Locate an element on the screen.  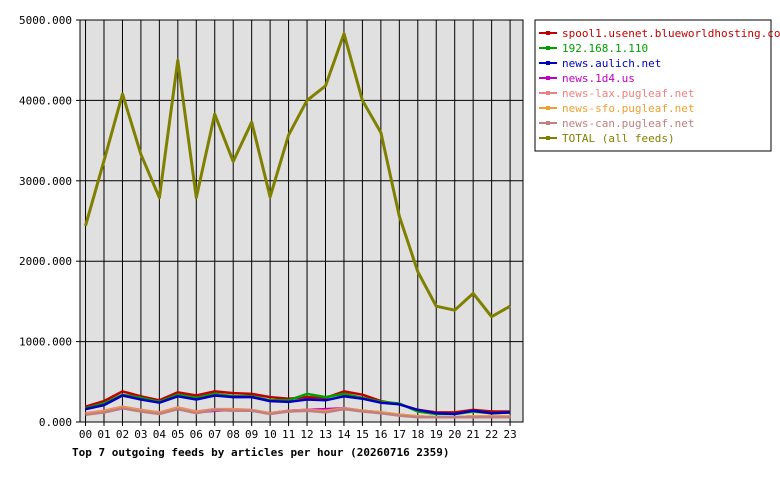
legend-label: news-lax.pugleaf.net is located at coordinates (628, 93).